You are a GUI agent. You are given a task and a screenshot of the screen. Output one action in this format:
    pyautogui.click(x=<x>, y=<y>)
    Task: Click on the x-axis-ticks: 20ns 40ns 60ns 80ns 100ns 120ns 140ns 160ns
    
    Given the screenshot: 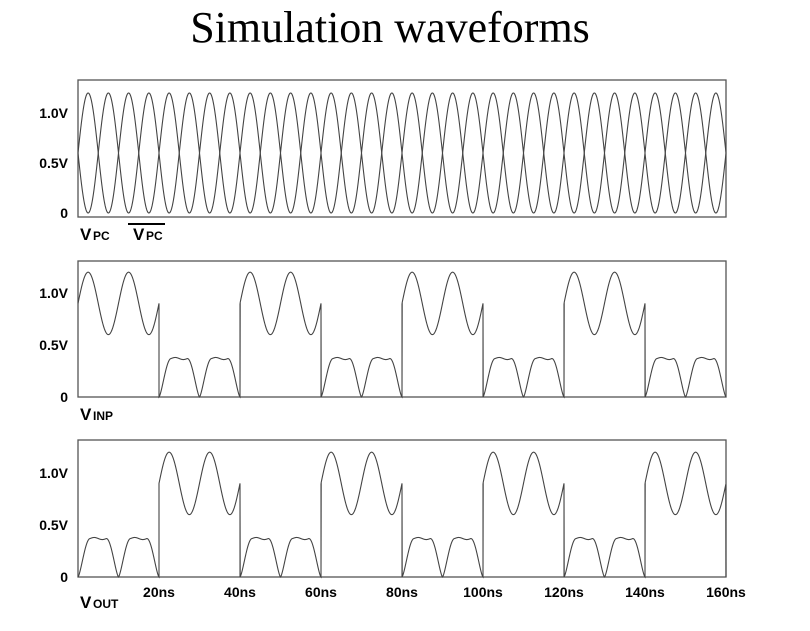 What is the action you would take?
    pyautogui.click(x=444, y=592)
    